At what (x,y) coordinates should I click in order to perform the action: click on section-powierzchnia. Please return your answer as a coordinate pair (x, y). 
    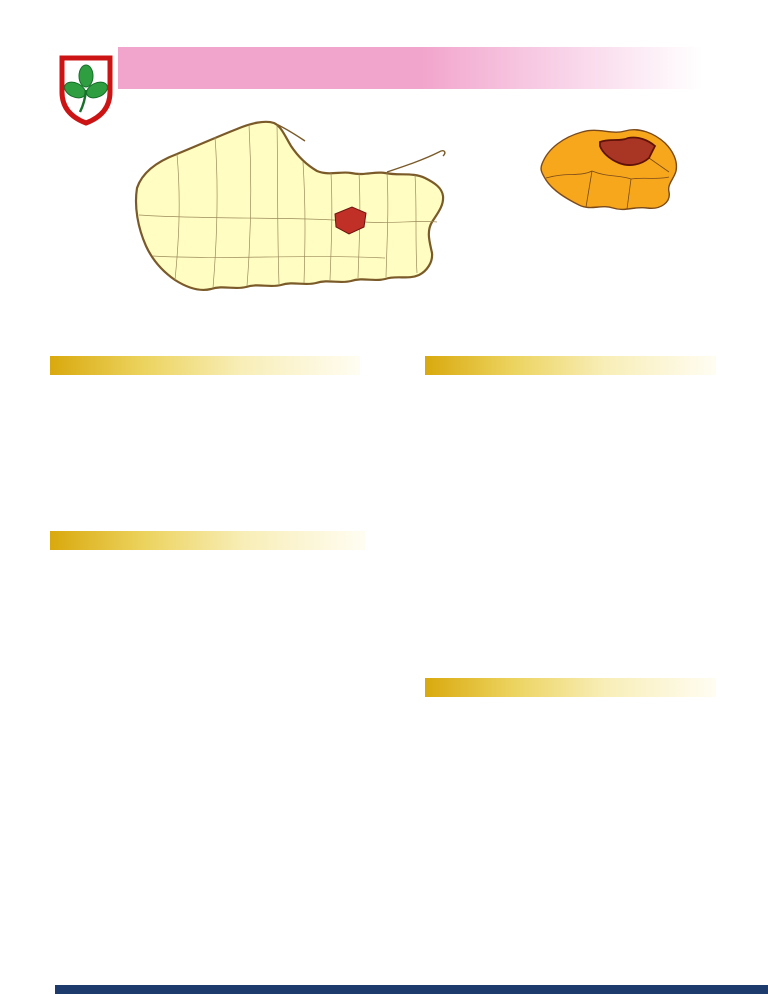
    Looking at the image, I should click on (570, 506).